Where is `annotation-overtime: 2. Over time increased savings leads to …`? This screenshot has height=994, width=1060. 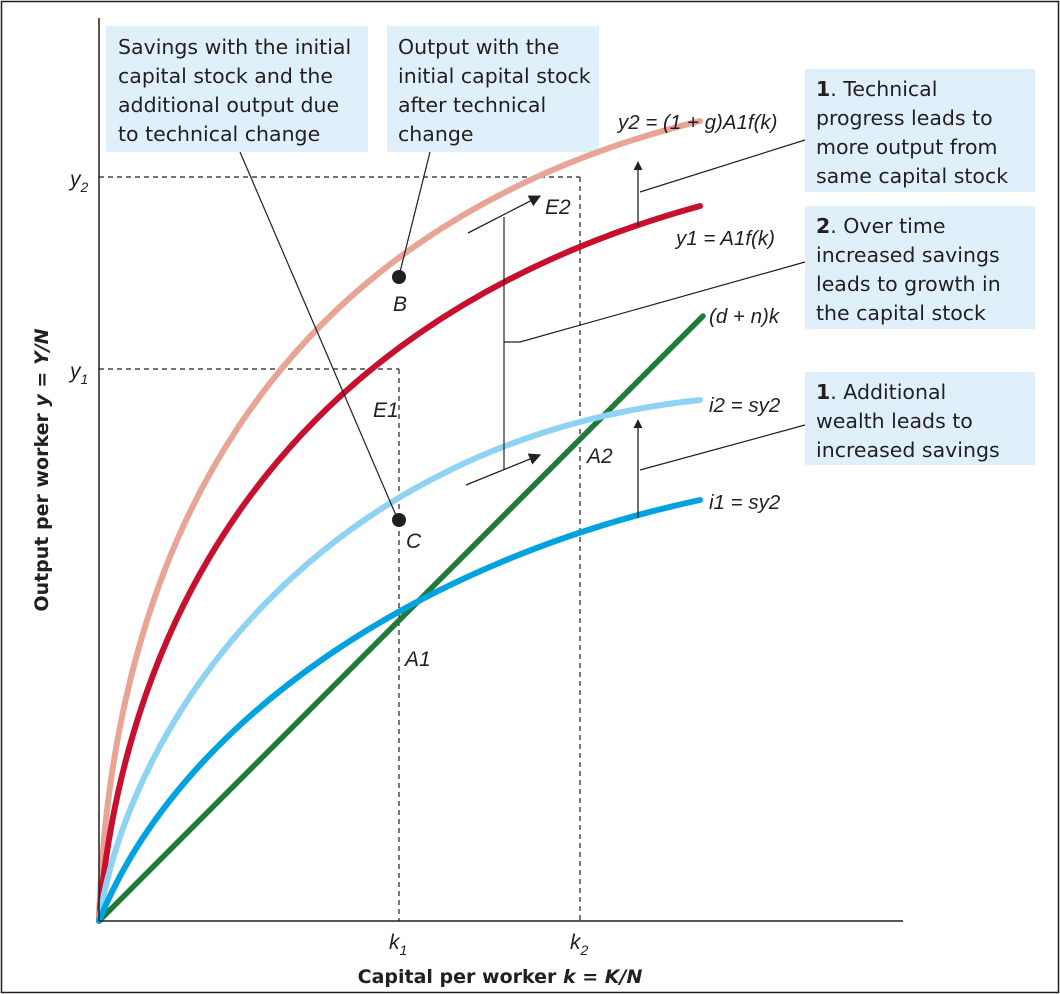
annotation-overtime: 2. Over time increased savings leads to … is located at coordinates (911, 269).